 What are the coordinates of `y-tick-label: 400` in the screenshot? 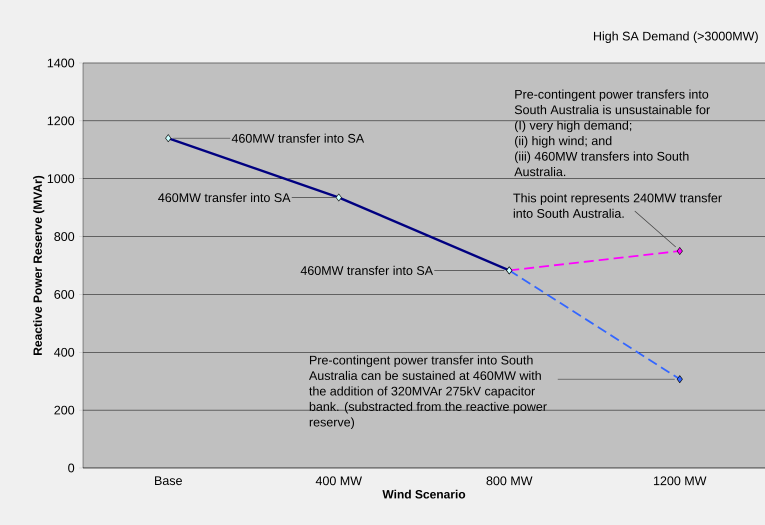 It's located at (64, 352).